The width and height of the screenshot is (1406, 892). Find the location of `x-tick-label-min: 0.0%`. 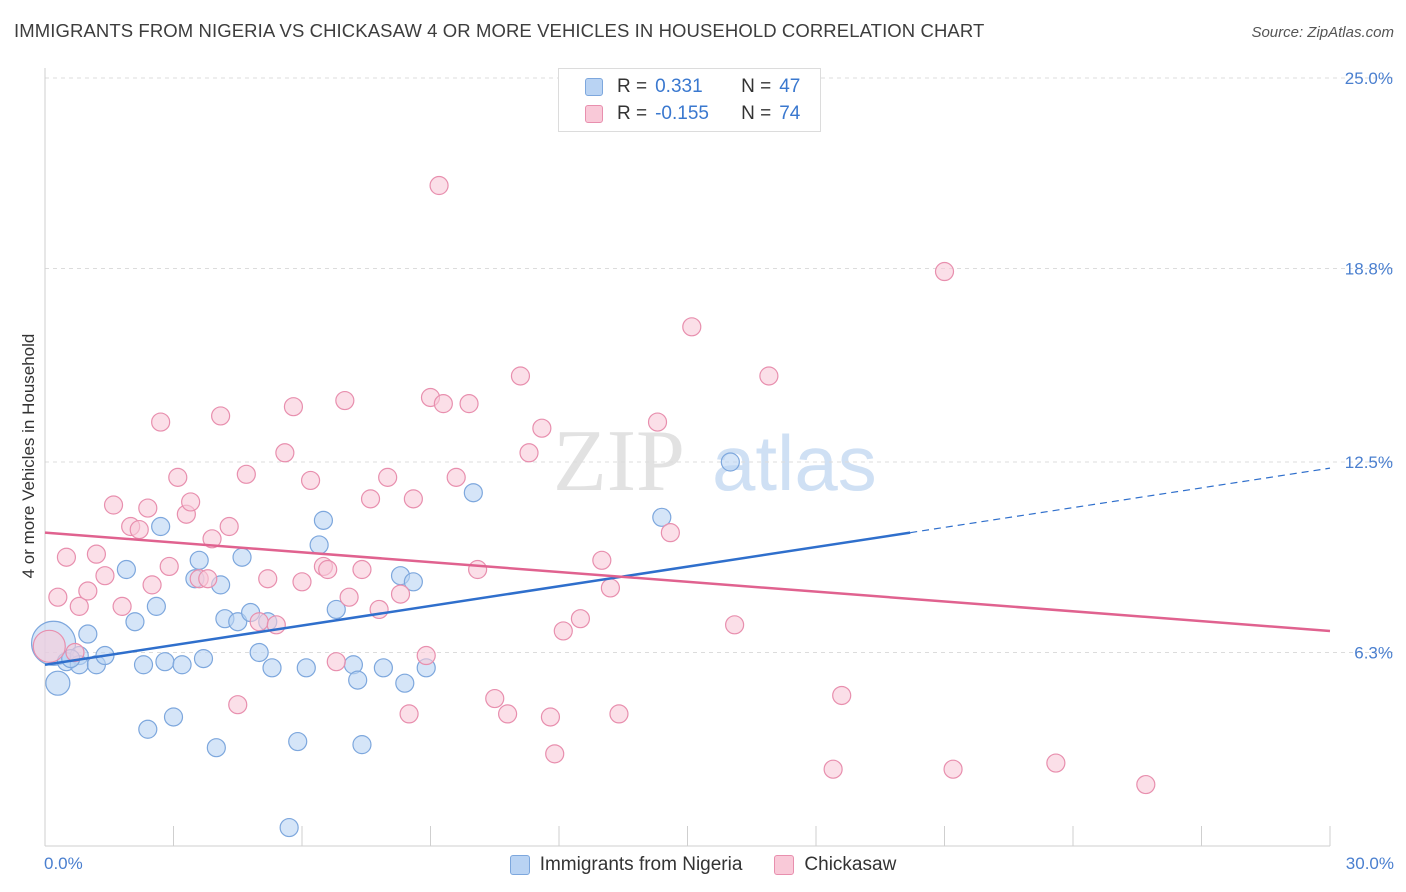

x-tick-label-min: 0.0% is located at coordinates (63, 863).